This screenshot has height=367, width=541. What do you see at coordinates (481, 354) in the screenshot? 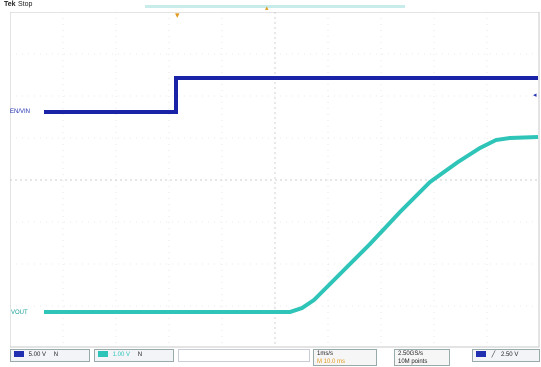
I see `trigger-source-swatch` at bounding box center [481, 354].